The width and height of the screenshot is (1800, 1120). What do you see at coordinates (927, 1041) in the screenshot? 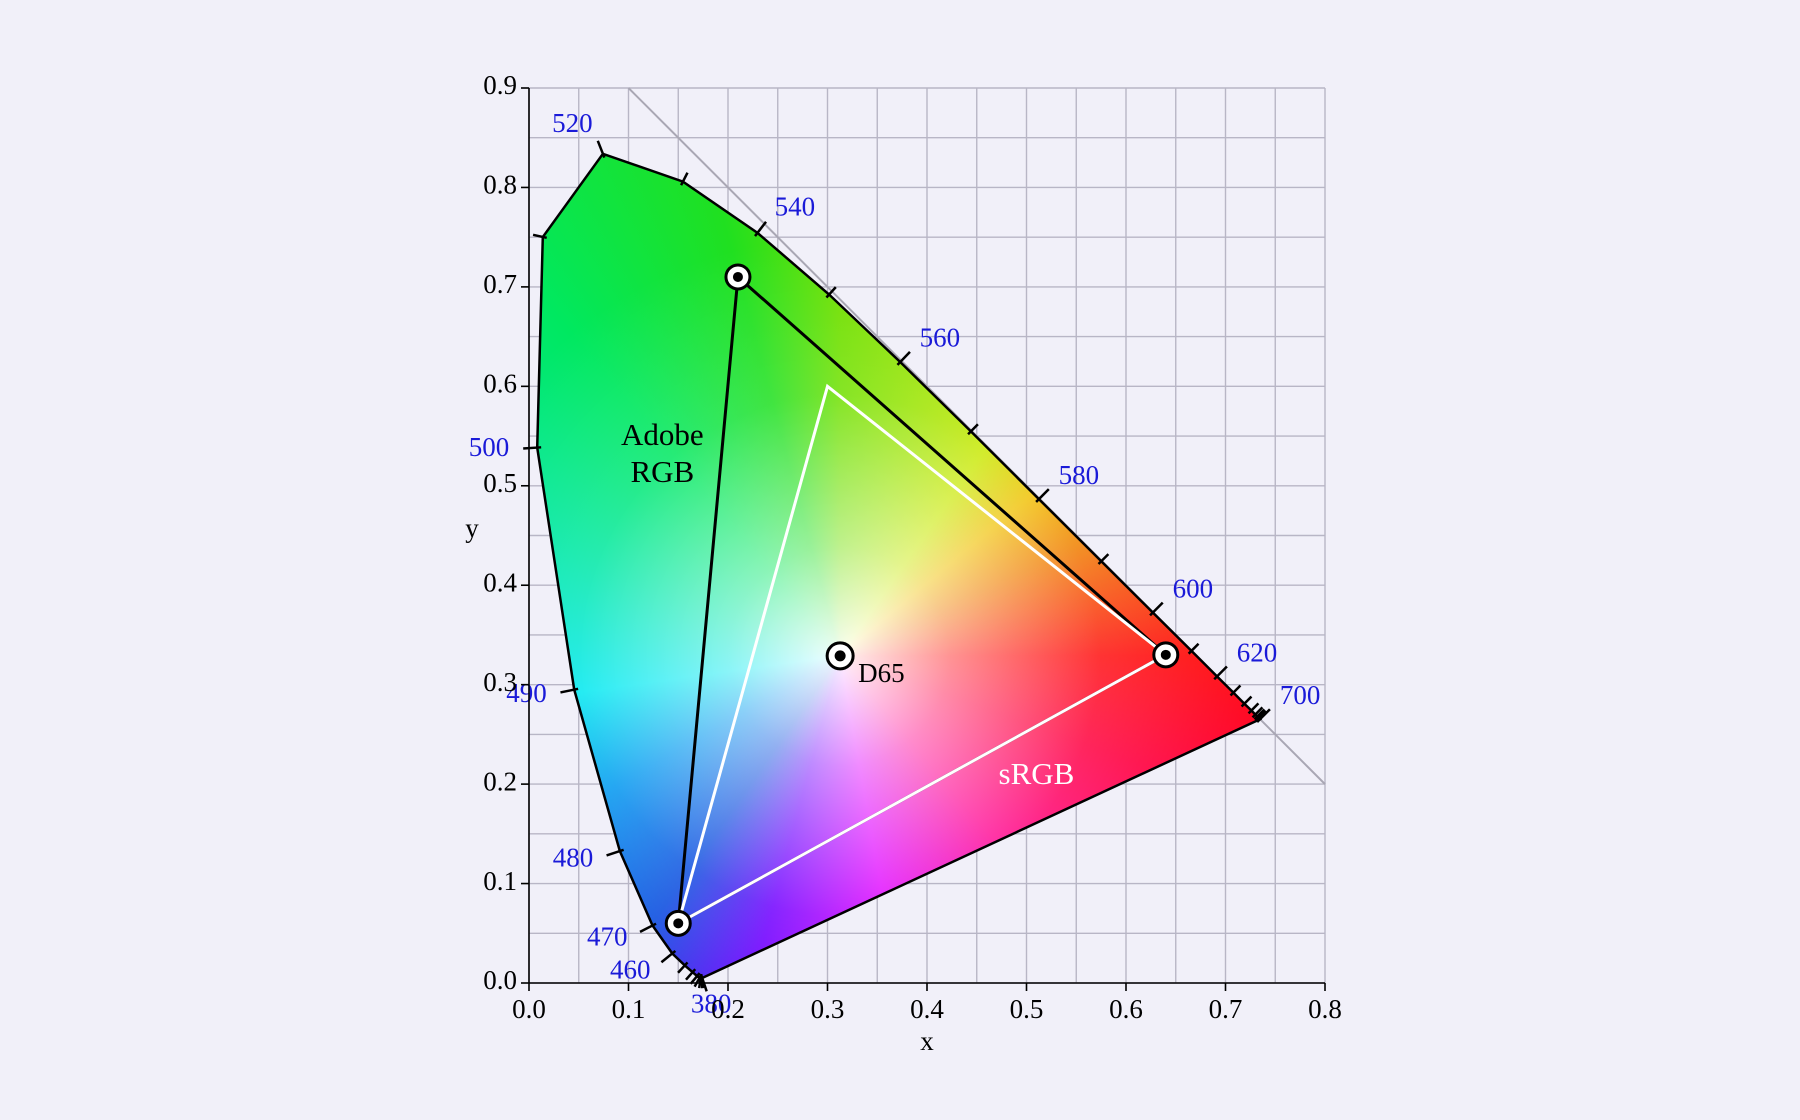
I see `x-axis-label: x` at bounding box center [927, 1041].